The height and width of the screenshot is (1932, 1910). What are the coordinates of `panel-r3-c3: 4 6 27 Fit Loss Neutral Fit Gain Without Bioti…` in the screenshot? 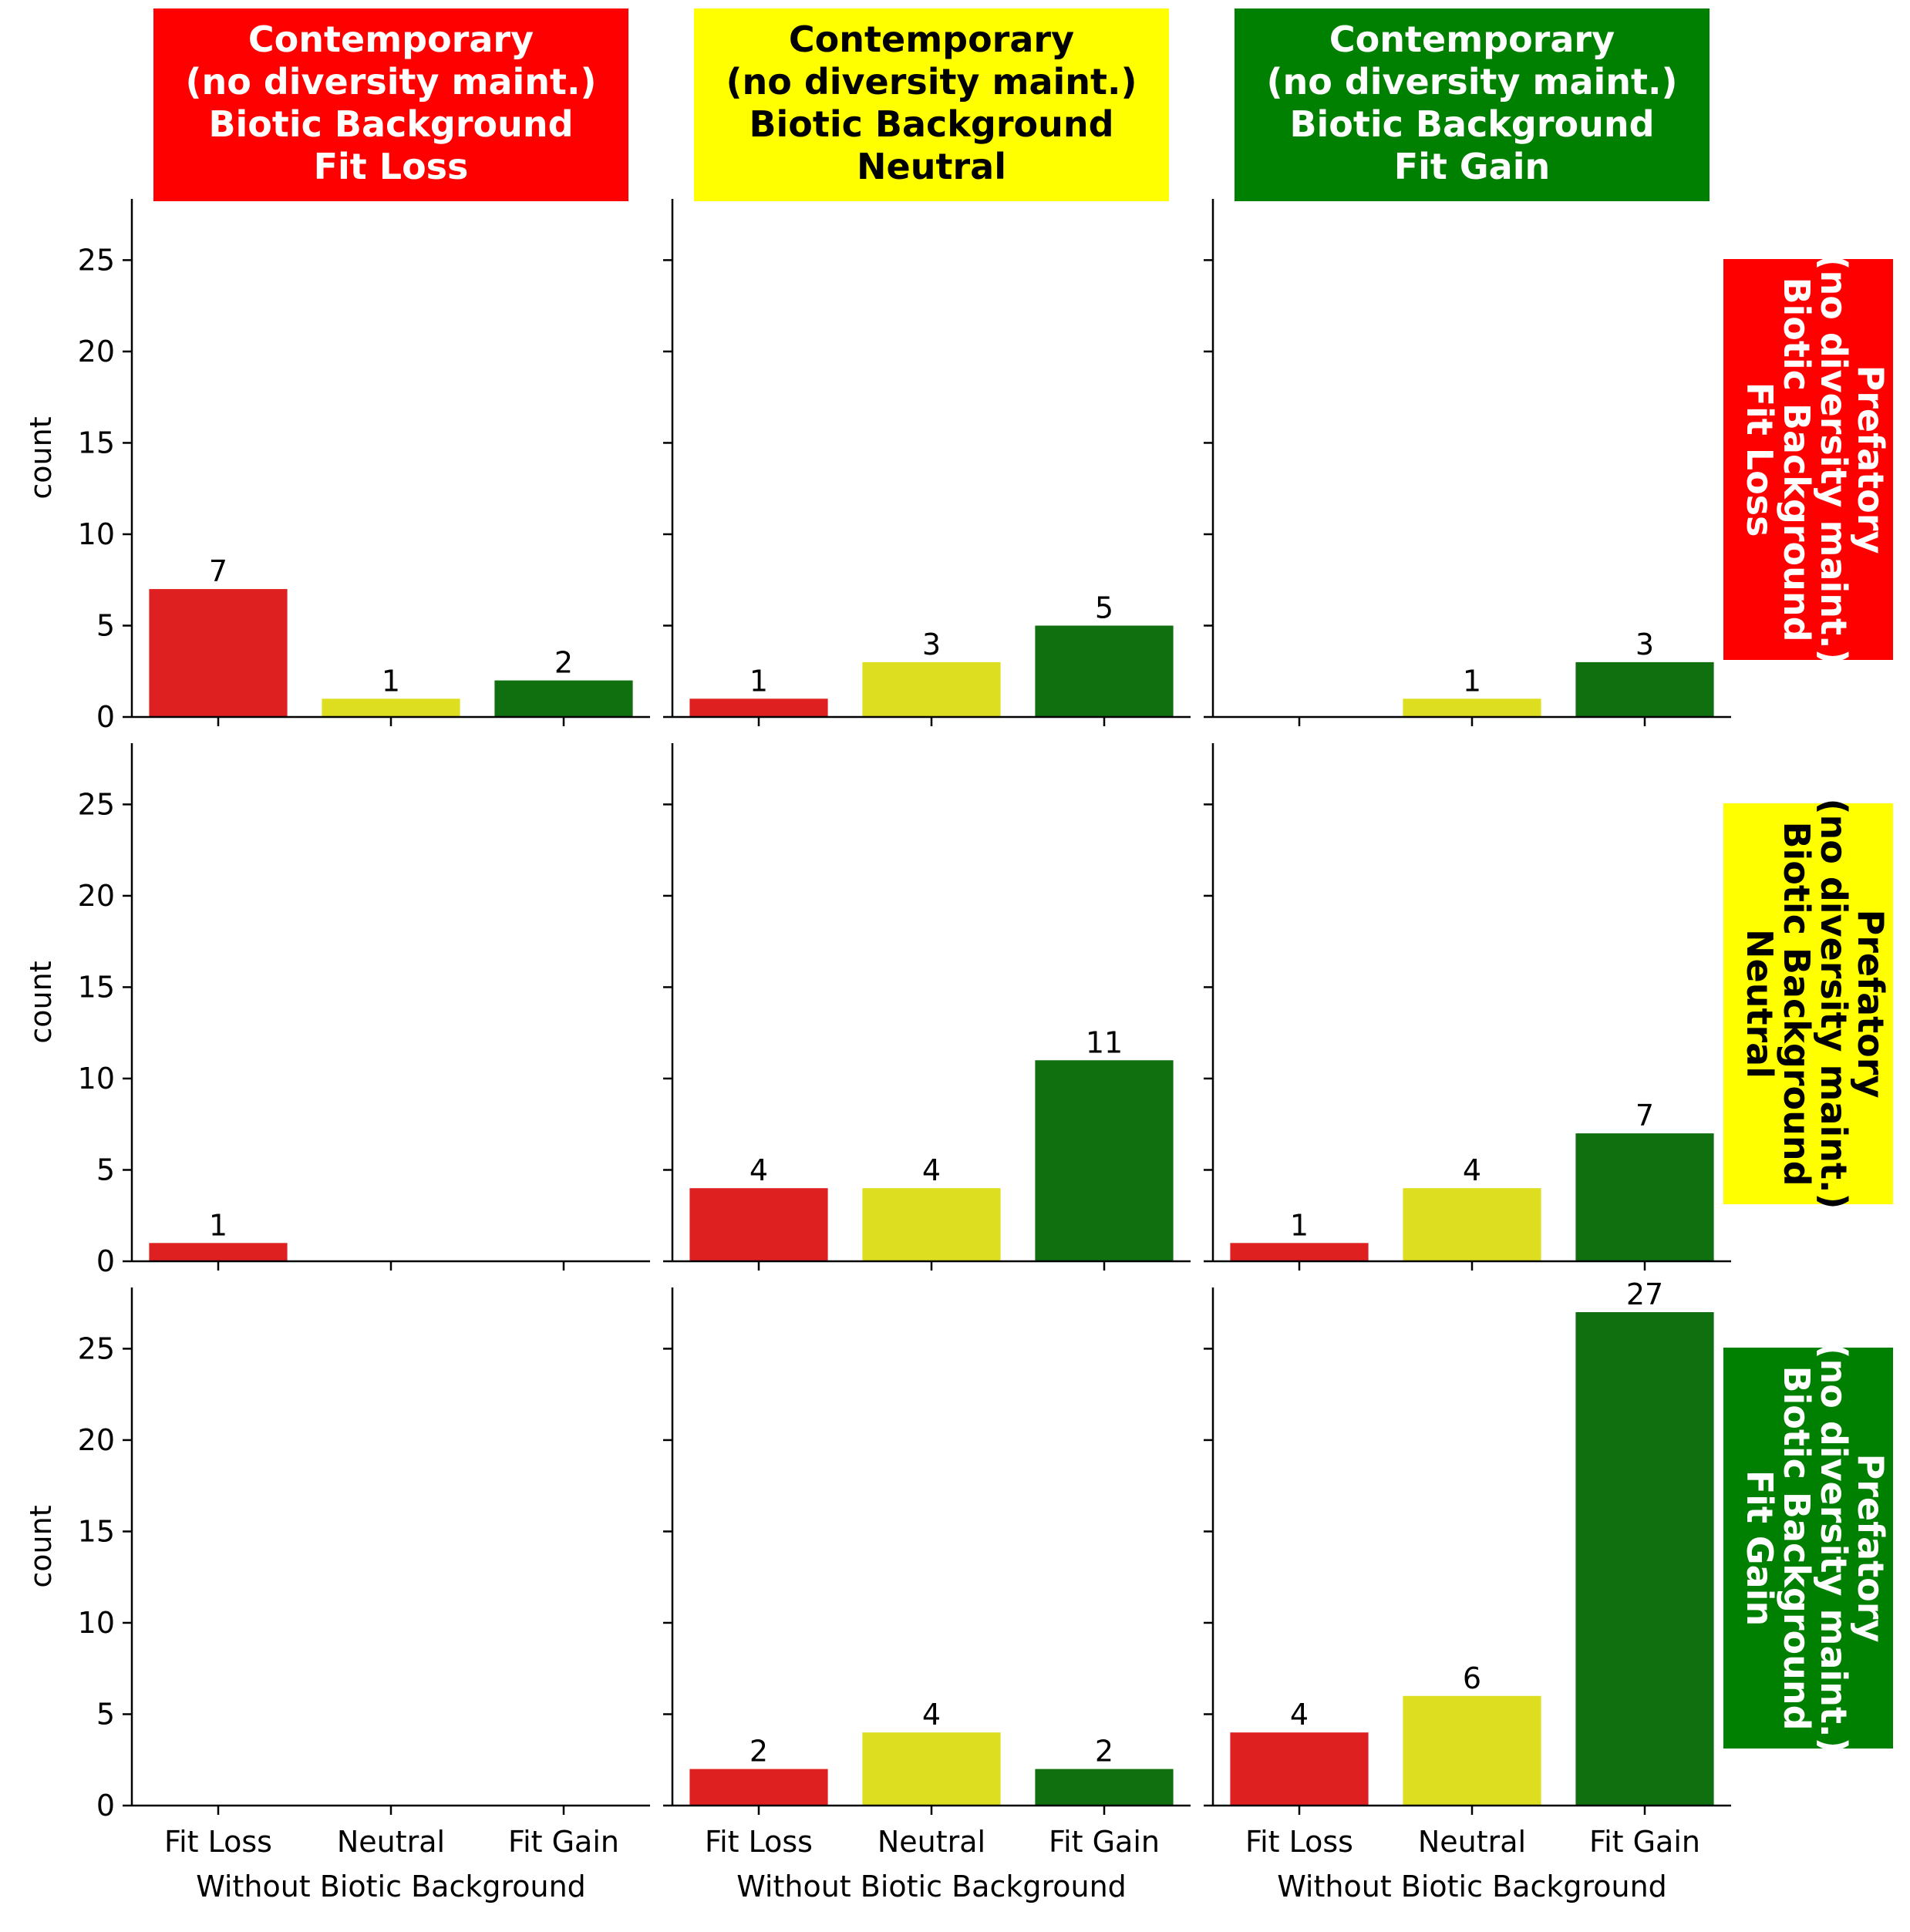 It's located at (1467, 1590).